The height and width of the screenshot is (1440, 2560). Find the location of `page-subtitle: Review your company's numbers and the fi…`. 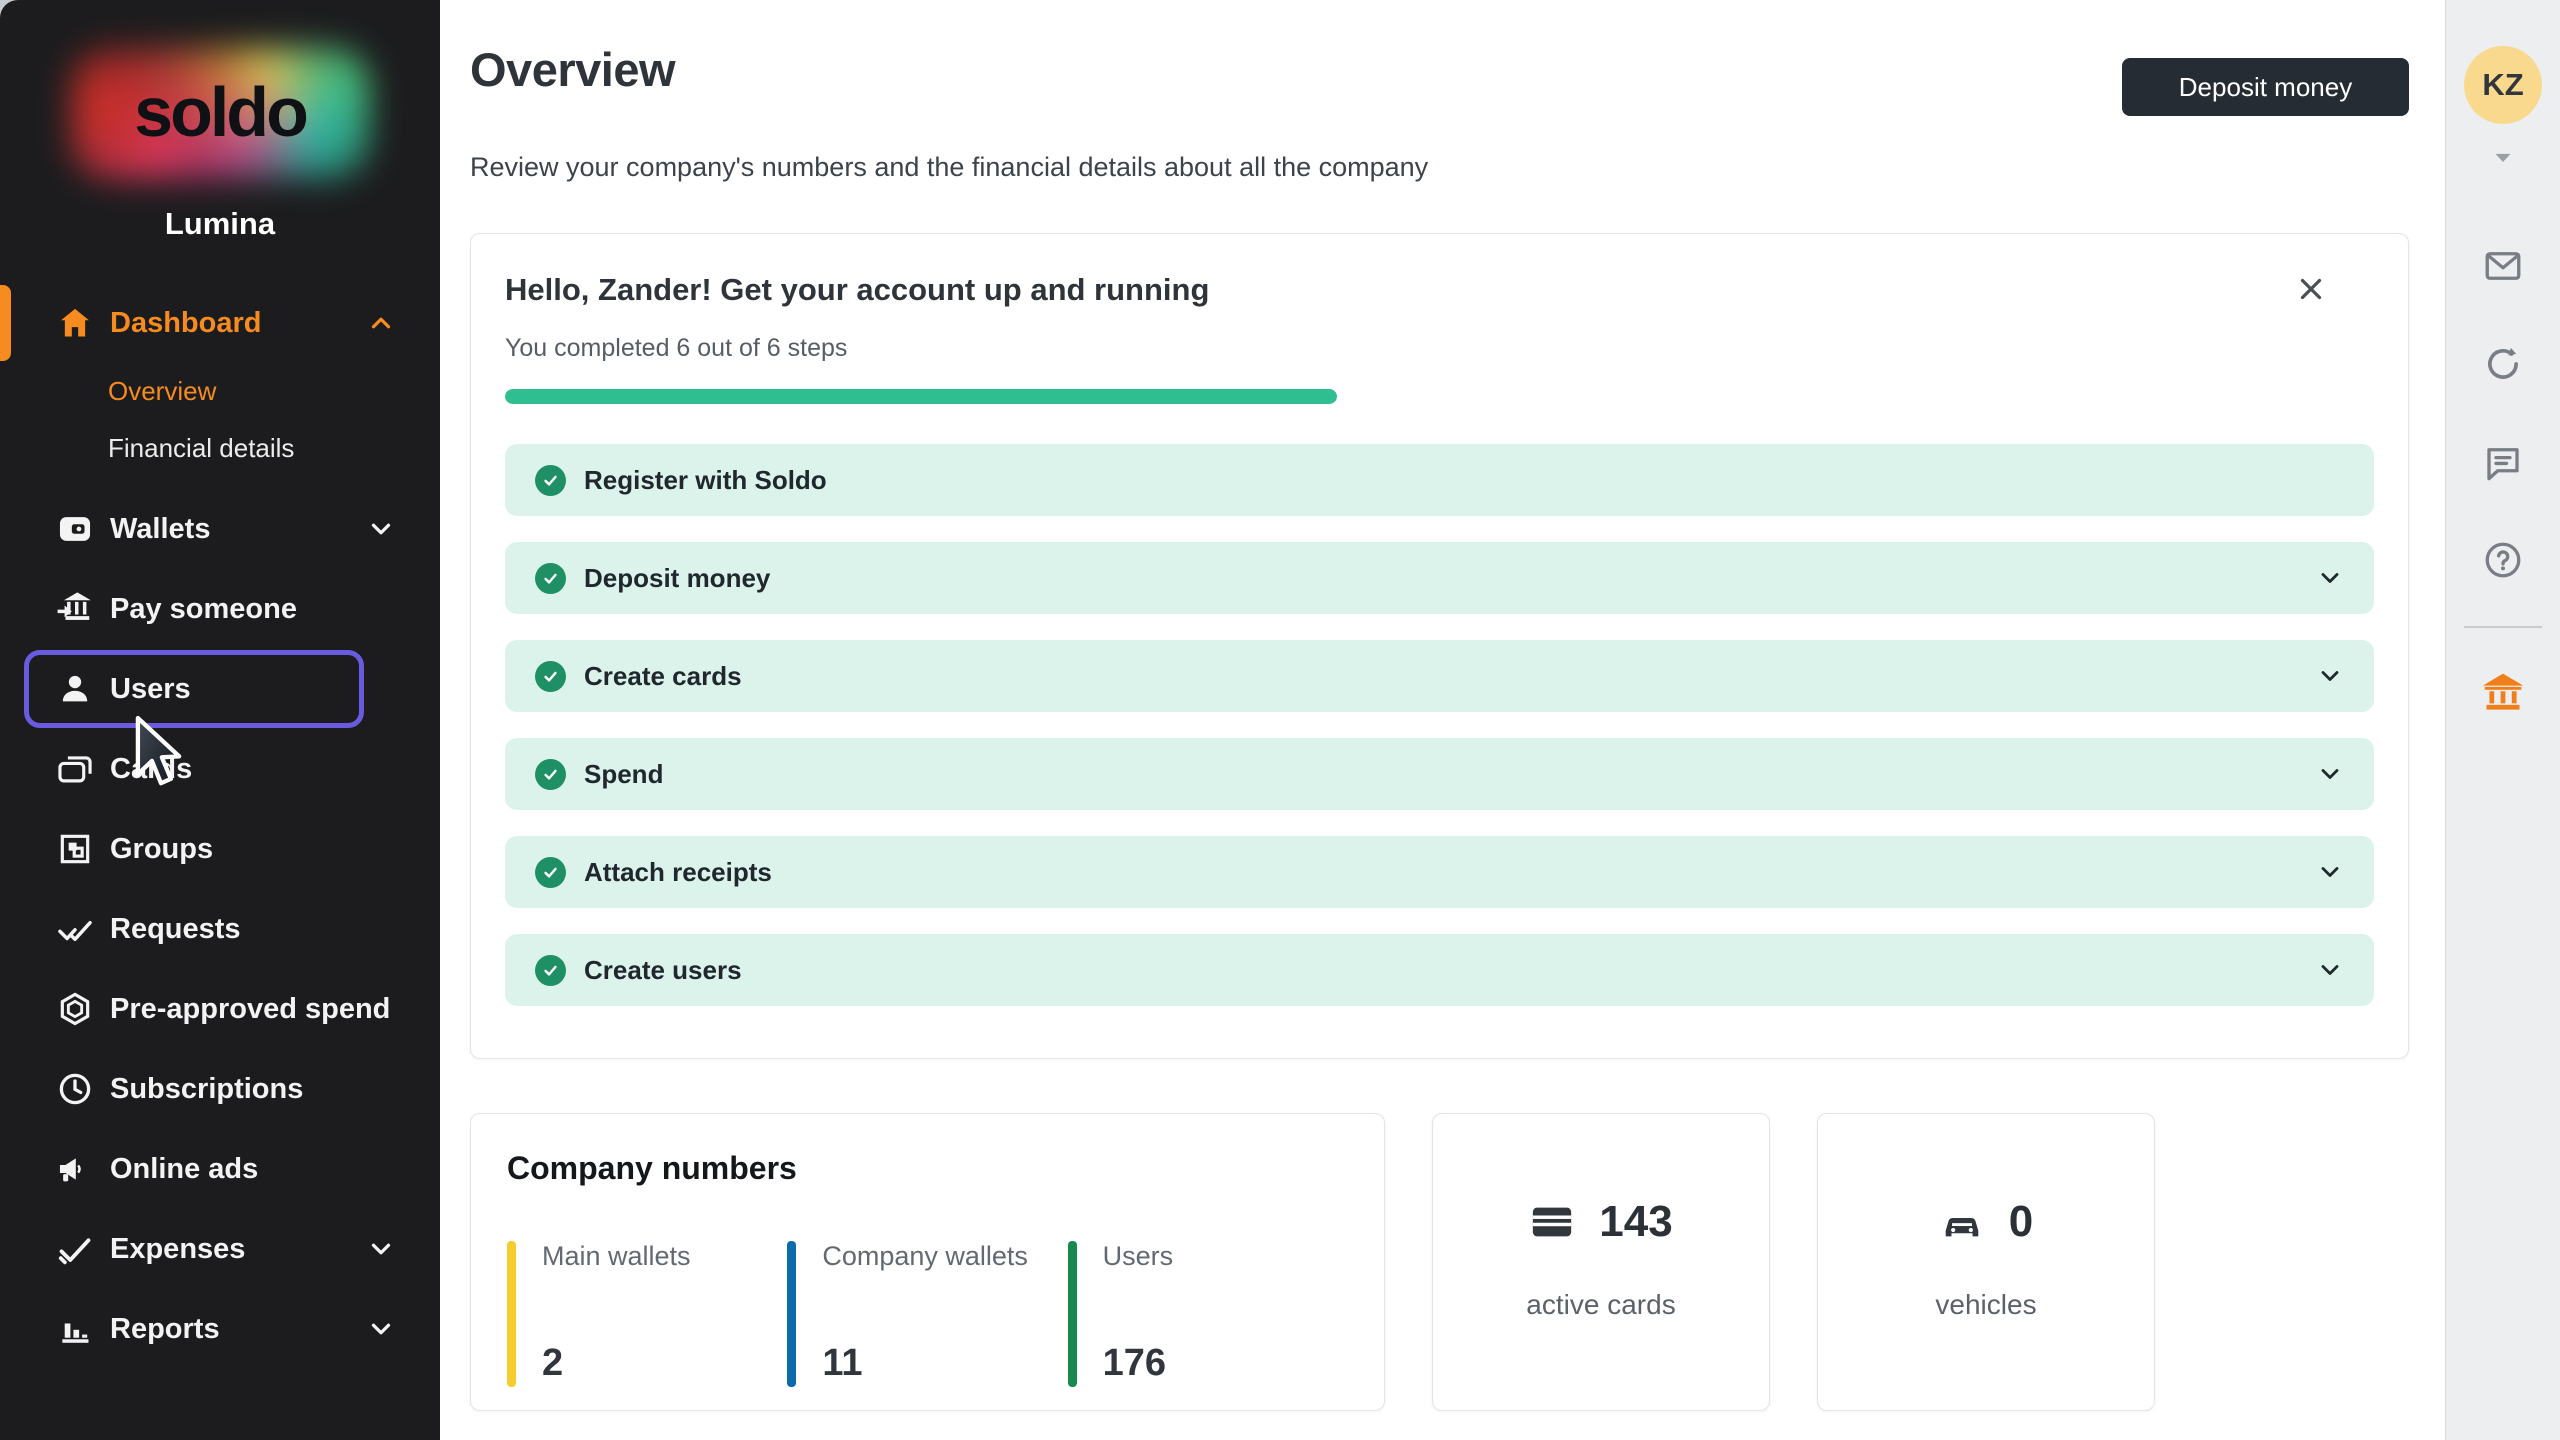

page-subtitle: Review your company's numbers and the fi… is located at coordinates (949, 167).